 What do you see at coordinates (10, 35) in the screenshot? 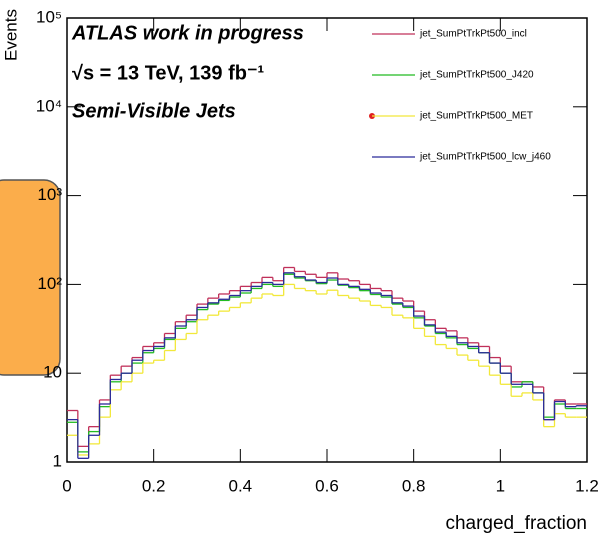
I see `y-axis-label: Events` at bounding box center [10, 35].